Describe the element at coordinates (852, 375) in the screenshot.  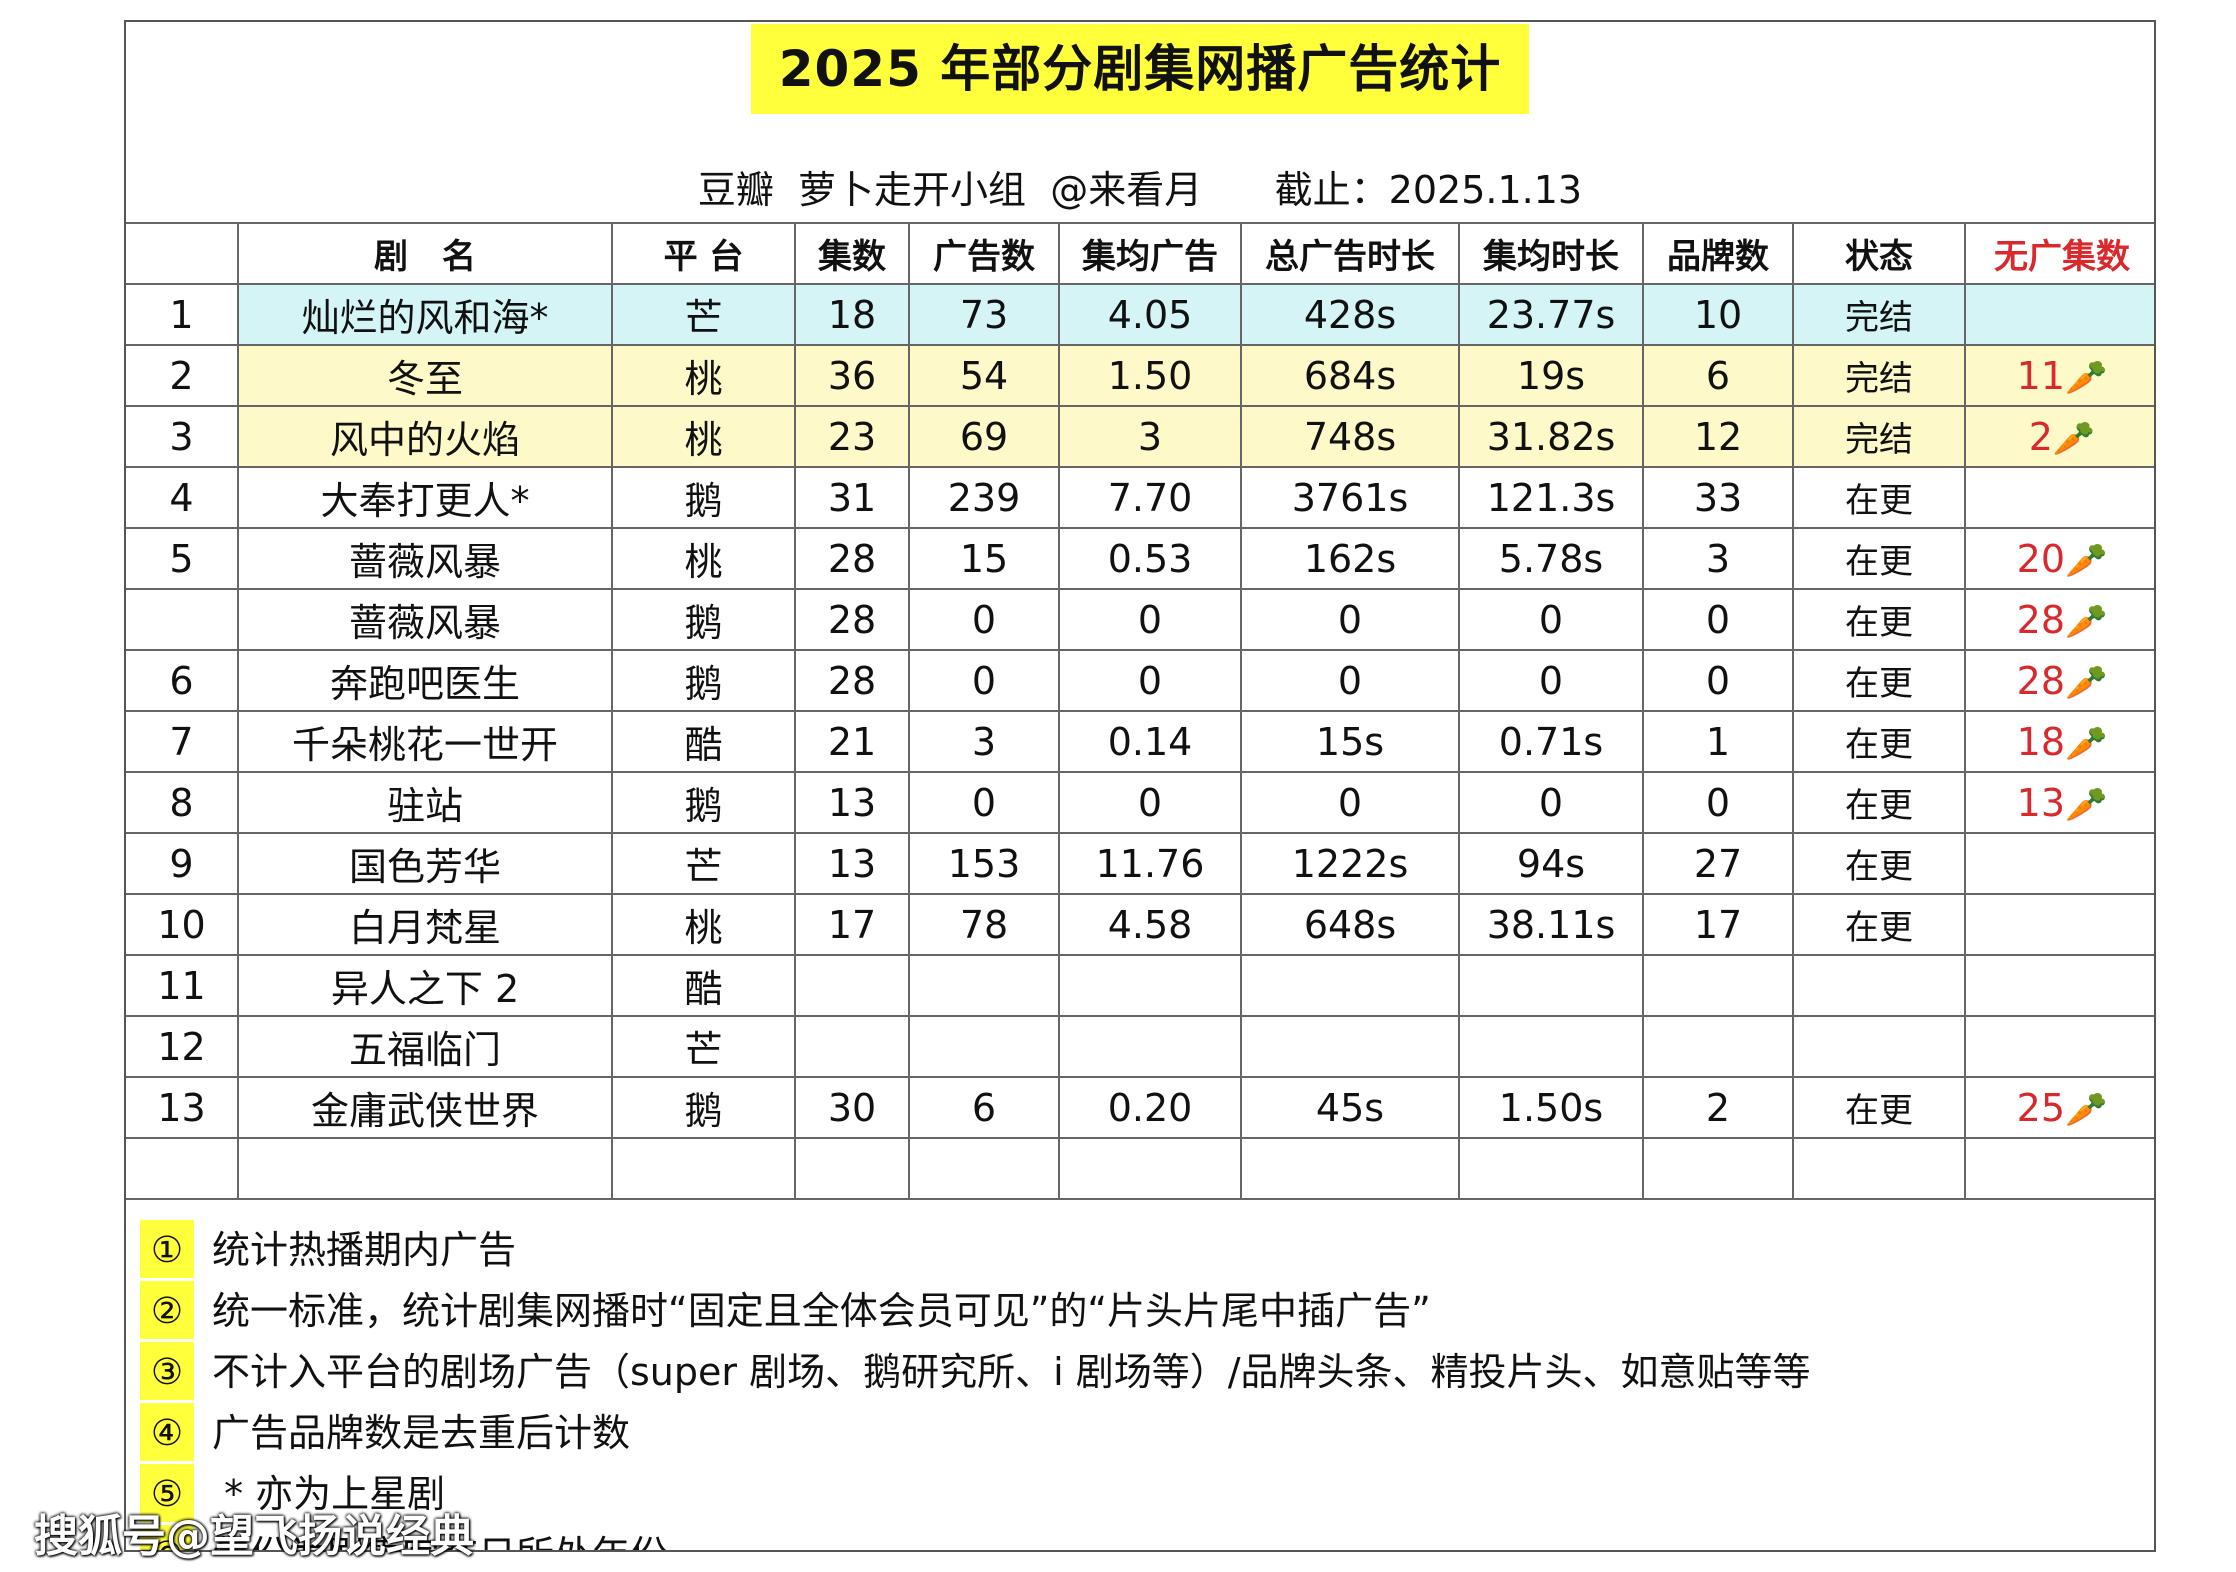
I see `episode-count: 36` at that location.